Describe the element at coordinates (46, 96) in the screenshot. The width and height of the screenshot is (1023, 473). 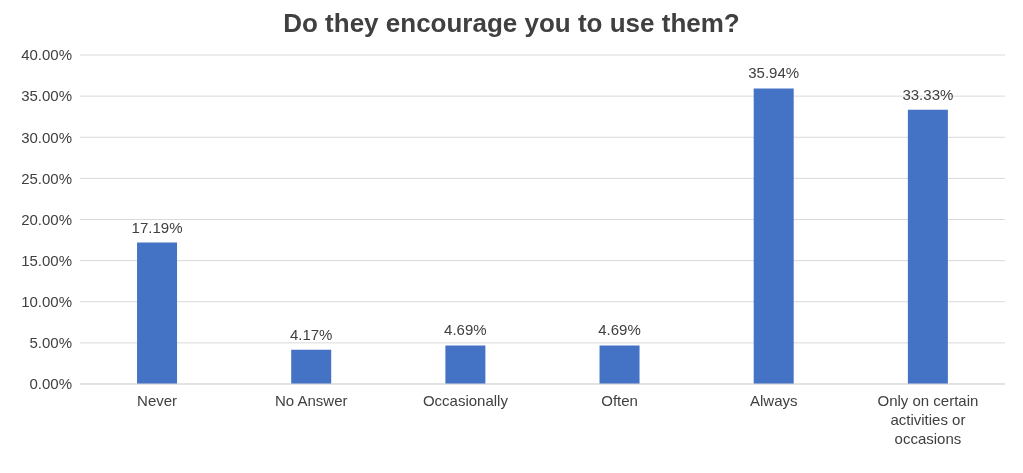
I see `y-tick-label: 35.00%` at that location.